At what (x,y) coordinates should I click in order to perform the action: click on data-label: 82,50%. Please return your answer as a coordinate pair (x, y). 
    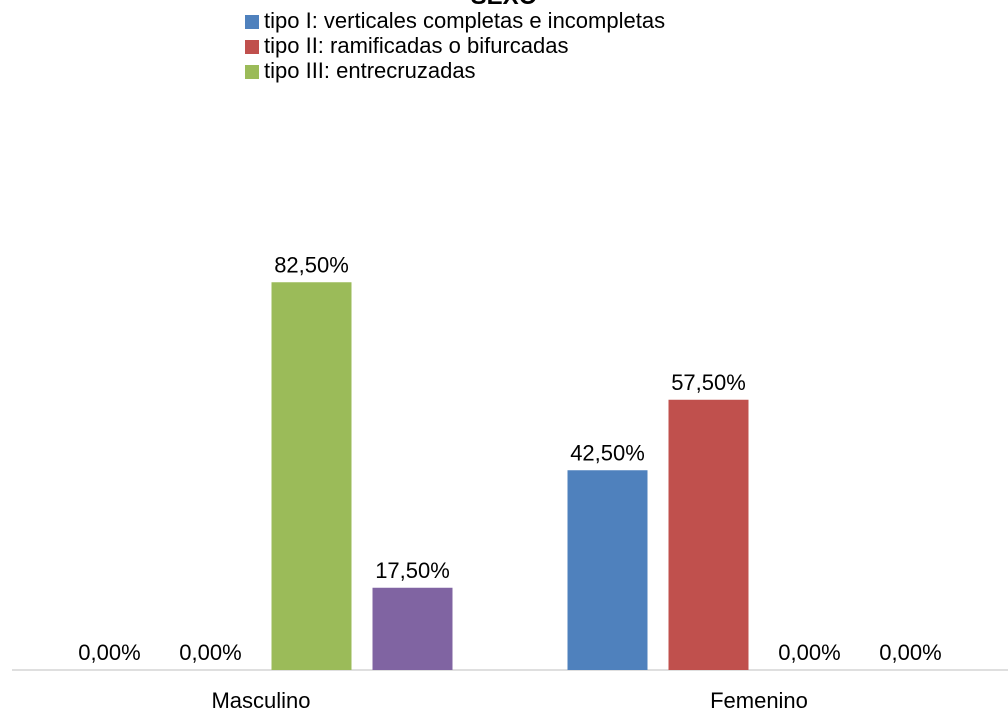
    Looking at the image, I should click on (311, 264).